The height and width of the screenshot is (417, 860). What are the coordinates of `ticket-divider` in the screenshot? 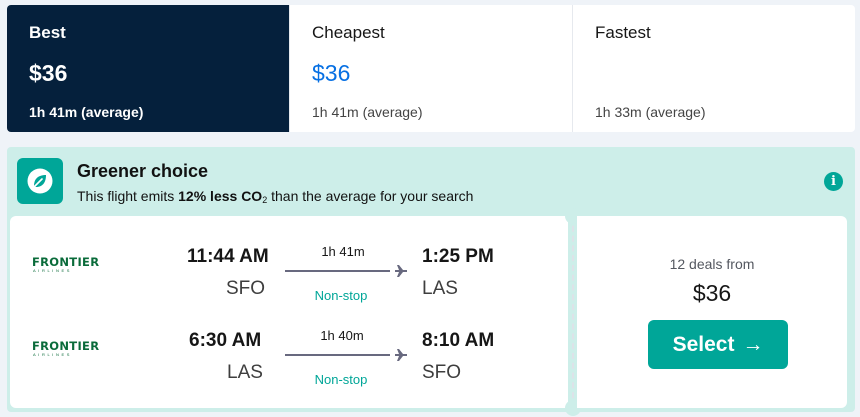 It's located at (573, 312).